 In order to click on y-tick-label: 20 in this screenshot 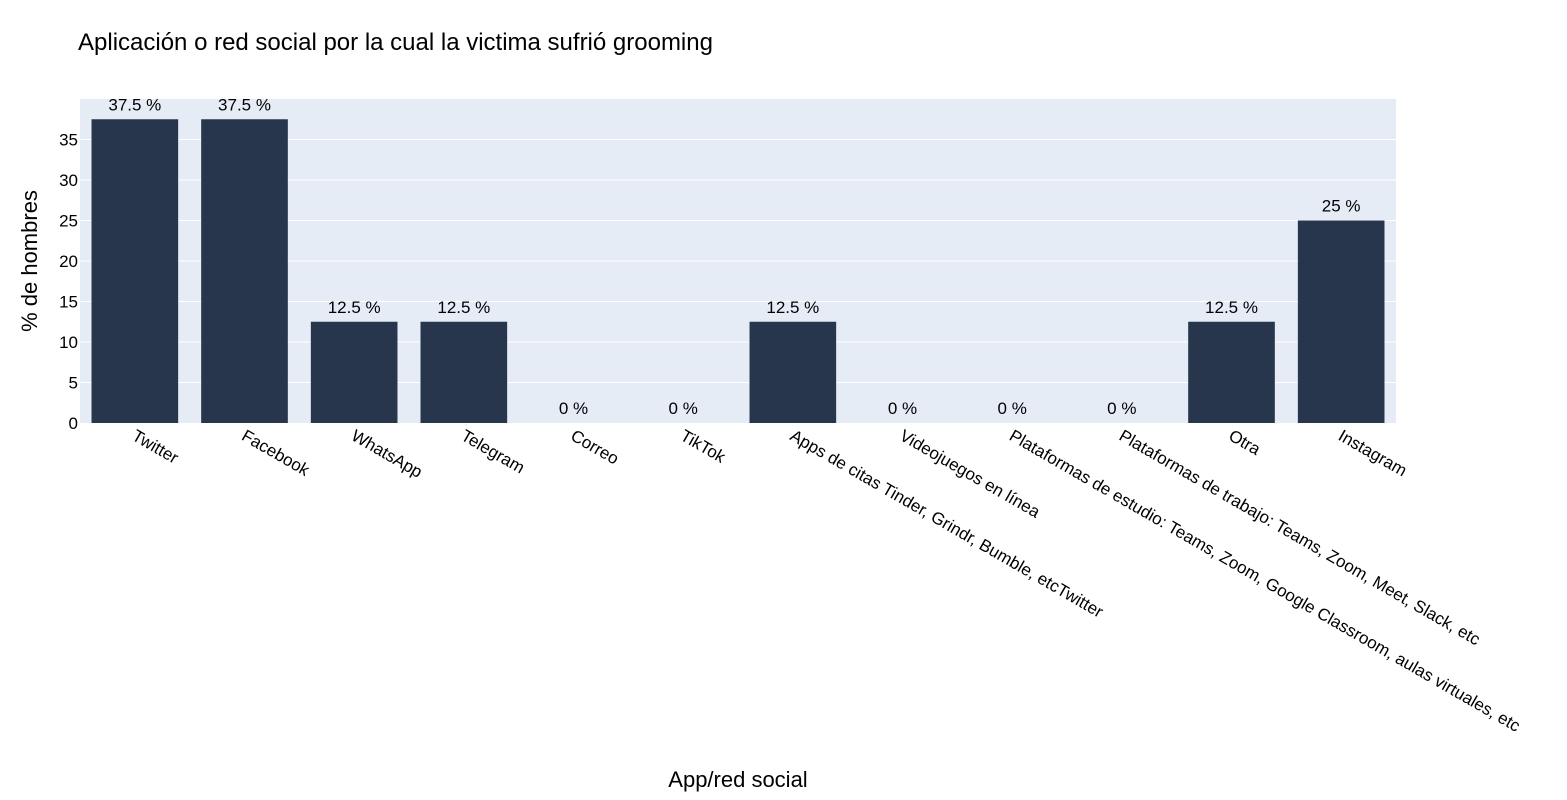, I will do `click(68, 261)`.